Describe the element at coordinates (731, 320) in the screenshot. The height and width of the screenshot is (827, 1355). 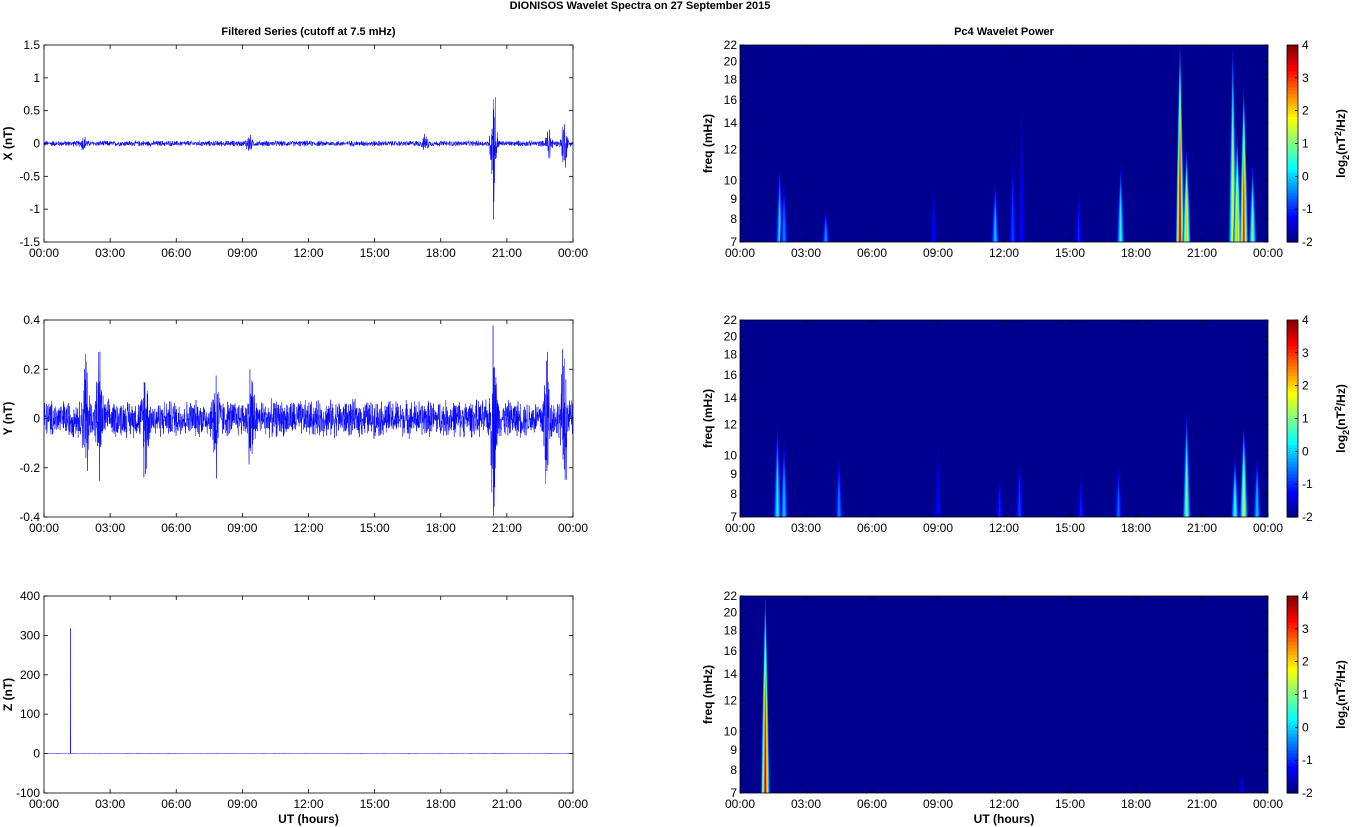
I see `y-tick-label: 22` at that location.